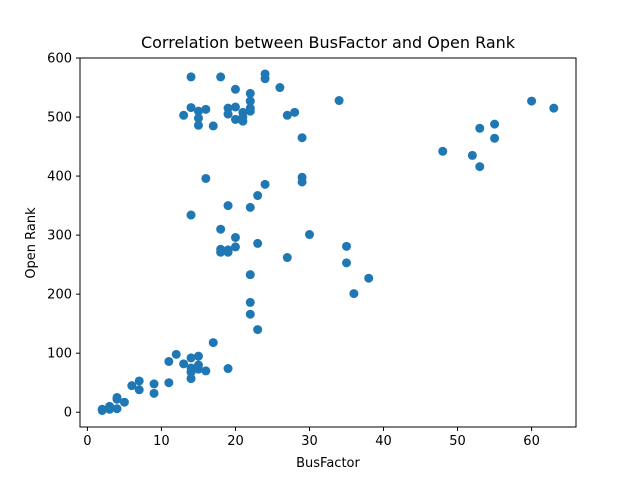  I want to click on x-tick-label-1: 10, so click(161, 441).